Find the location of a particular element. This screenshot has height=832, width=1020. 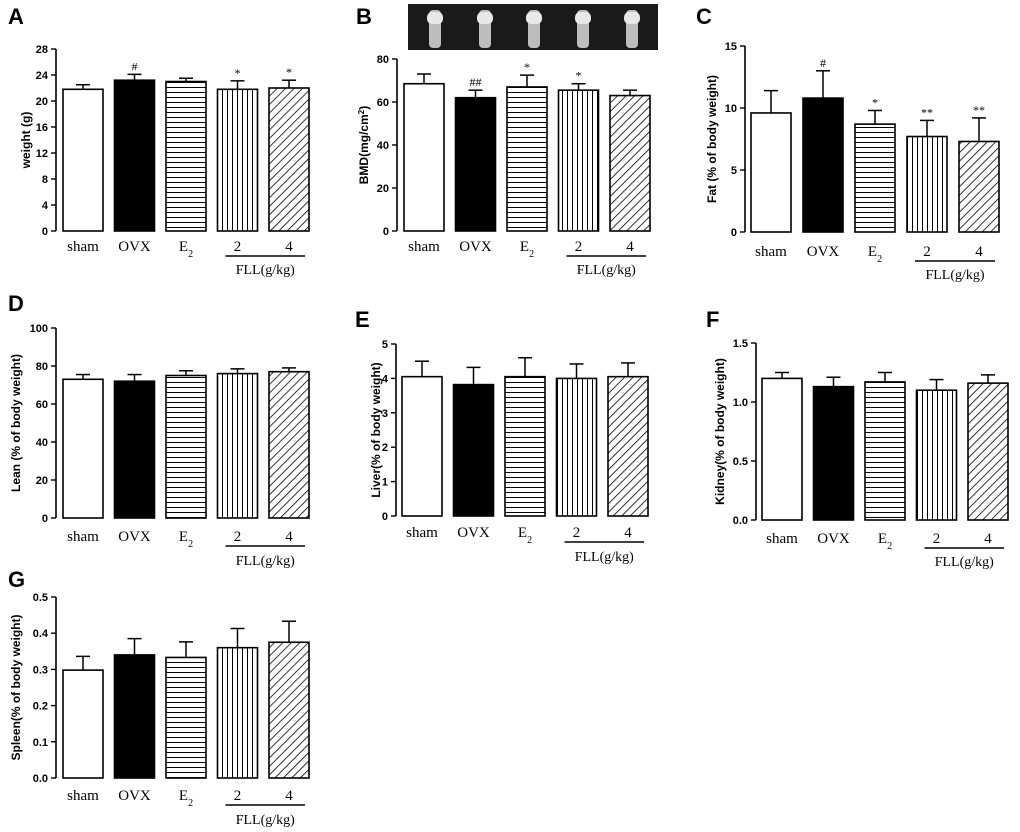

panel-b-ytick-label: 40 is located at coordinates (383, 146).